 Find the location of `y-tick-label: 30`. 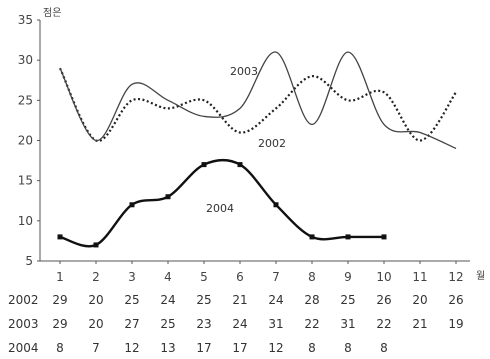

y-tick-label: 30 is located at coordinates (25, 60).